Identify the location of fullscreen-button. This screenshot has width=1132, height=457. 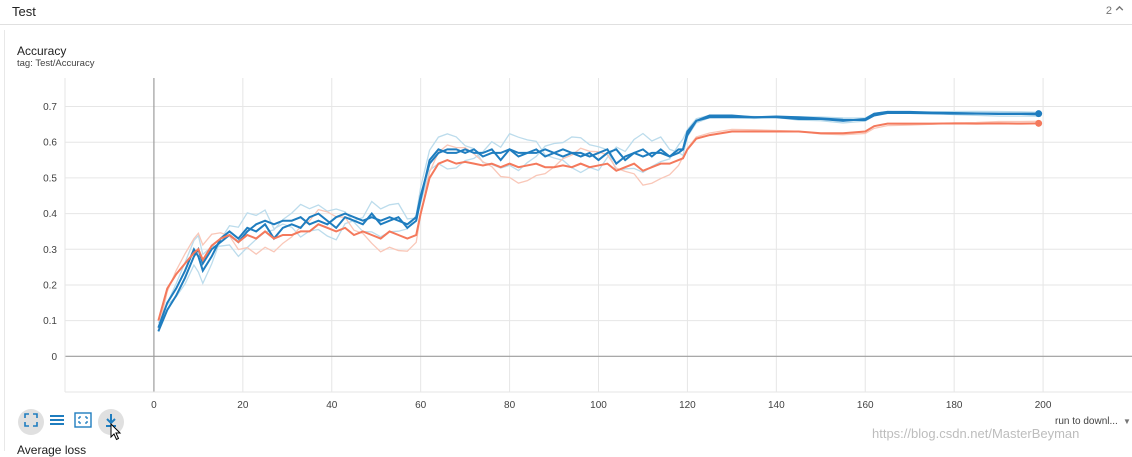
(31, 422).